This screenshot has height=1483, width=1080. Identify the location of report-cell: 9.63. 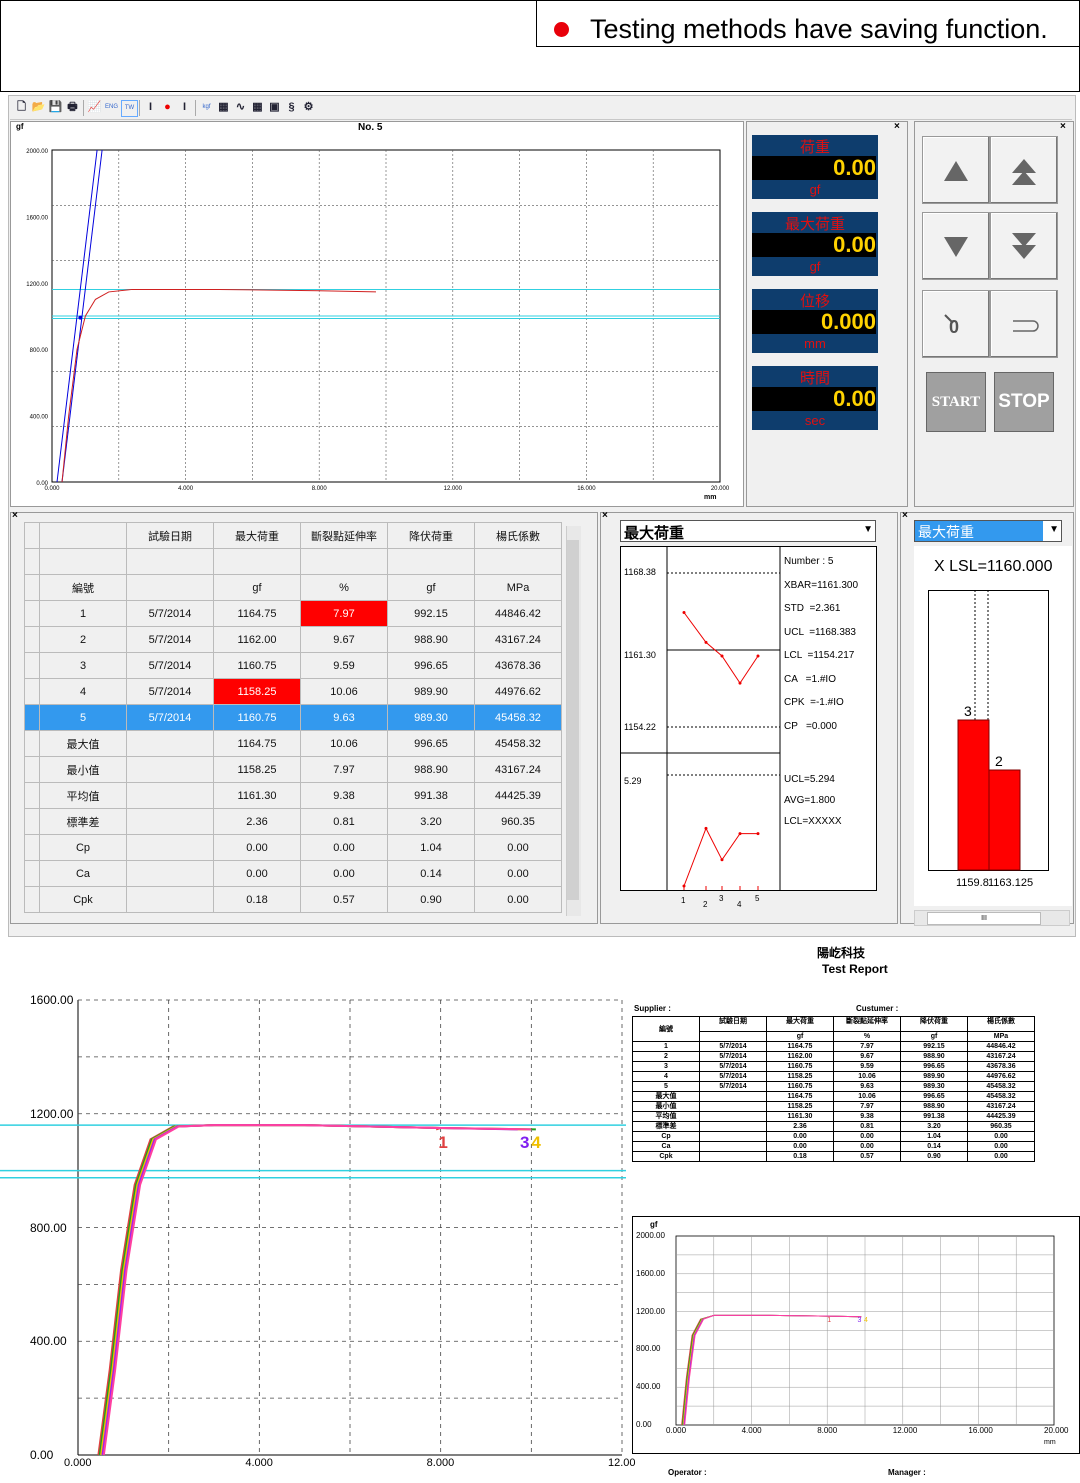
(867, 1086).